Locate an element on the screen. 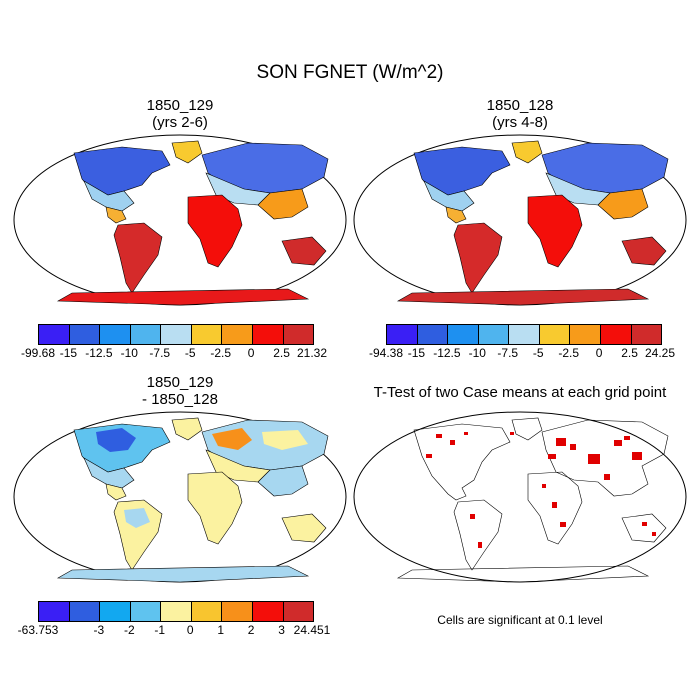 Image resolution: width=700 pixels, height=700 pixels. colorbar-label: 1 is located at coordinates (221, 630).